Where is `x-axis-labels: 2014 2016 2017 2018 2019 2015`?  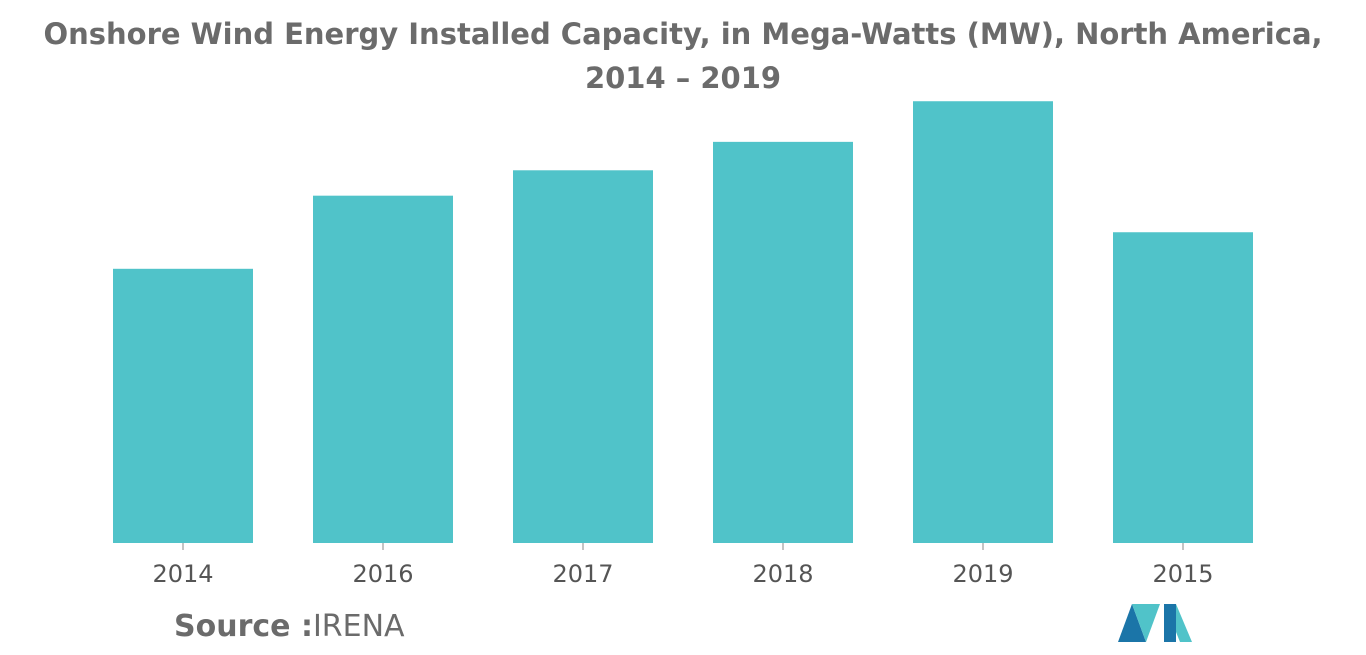
x-axis-labels: 2014 2016 2017 2018 2019 2015 is located at coordinates (683, 565).